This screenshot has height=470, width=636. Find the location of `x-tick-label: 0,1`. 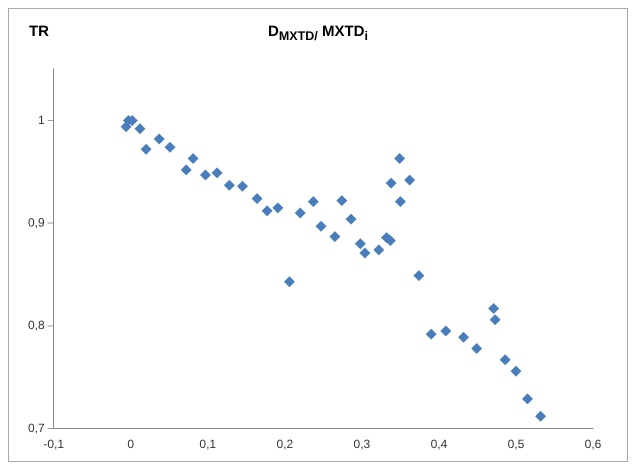

x-tick-label: 0,1 is located at coordinates (207, 444).